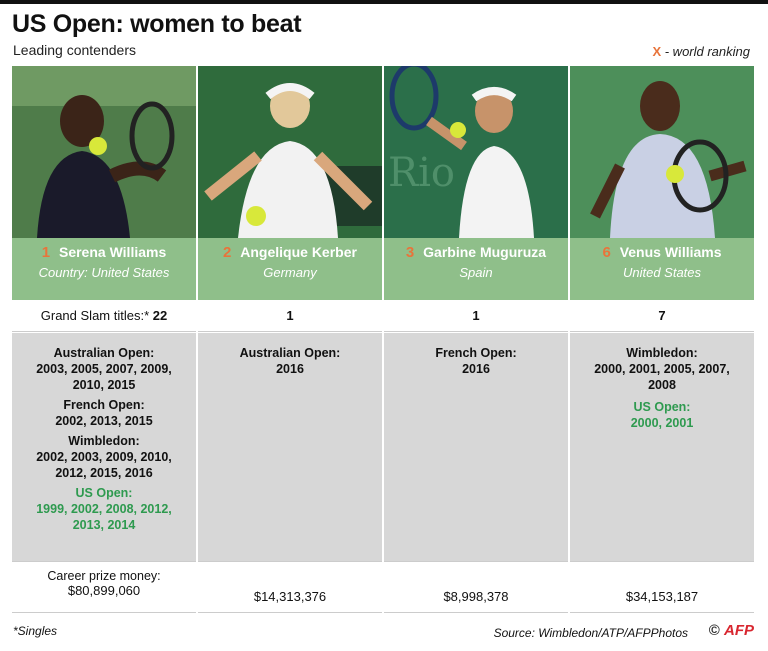 The width and height of the screenshot is (768, 651). I want to click on afp-logo: © AFP, so click(731, 630).